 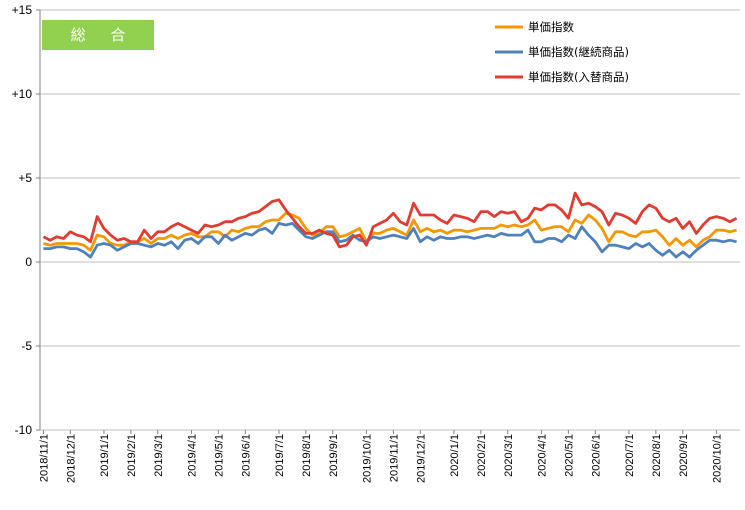 What do you see at coordinates (455, 455) in the screenshot?
I see `x-tick-label: 2020/1/1` at bounding box center [455, 455].